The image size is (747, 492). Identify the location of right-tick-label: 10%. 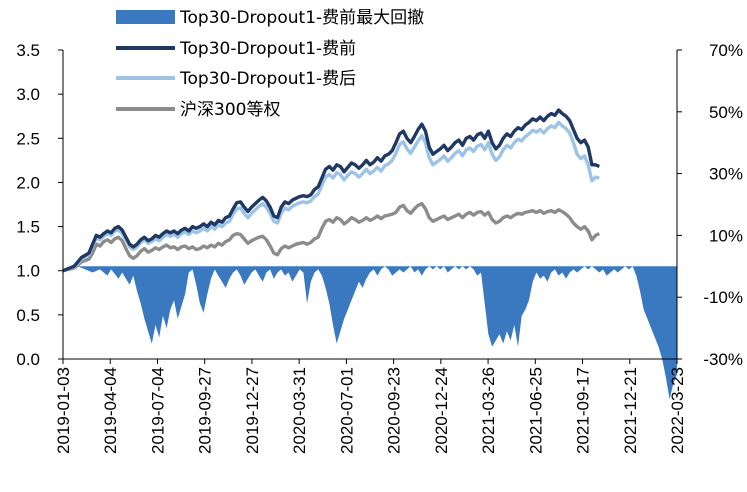
(726, 235).